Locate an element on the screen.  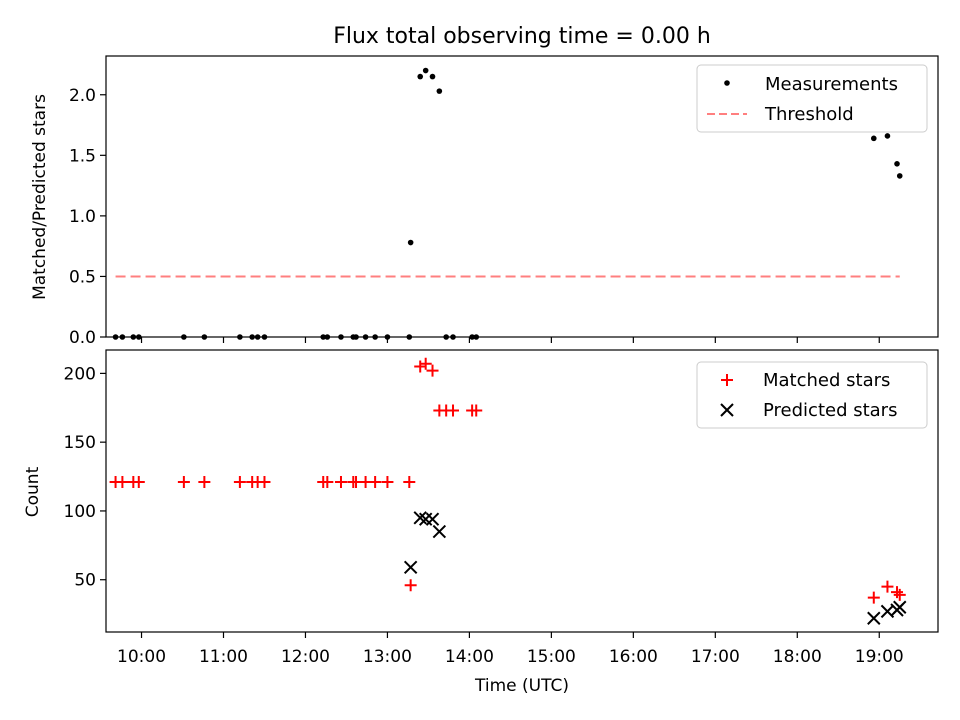
x-tick-label: 17:00 is located at coordinates (715, 657).